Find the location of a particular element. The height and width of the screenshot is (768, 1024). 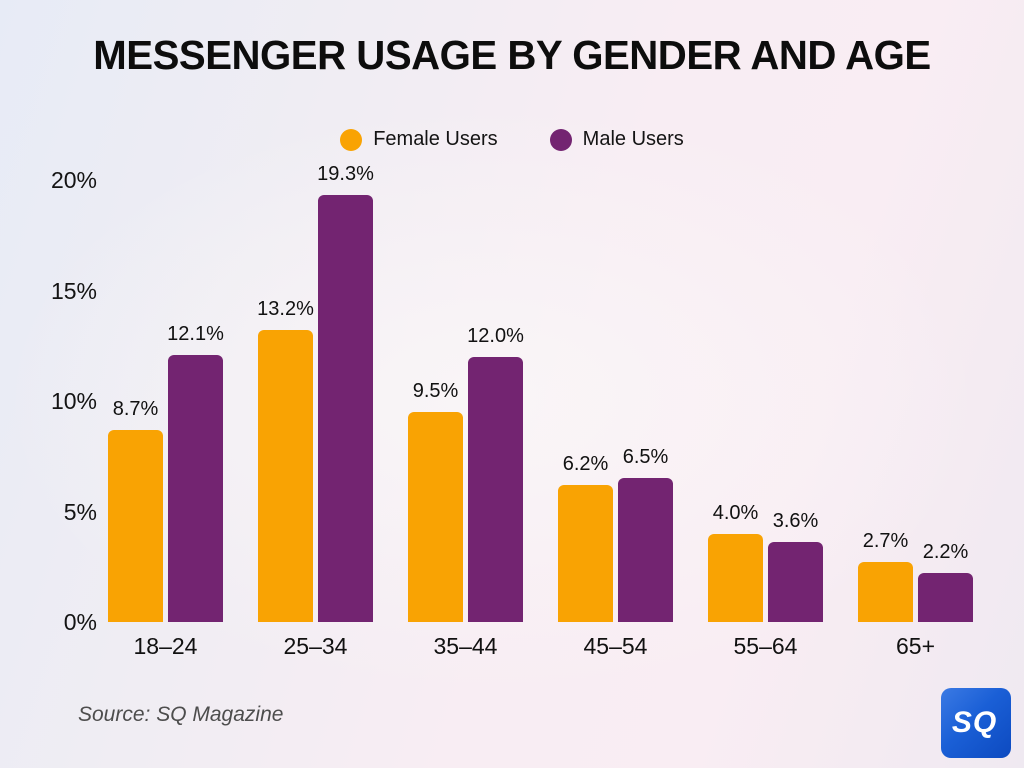

legend: Female Users Male Users is located at coordinates (512, 139).